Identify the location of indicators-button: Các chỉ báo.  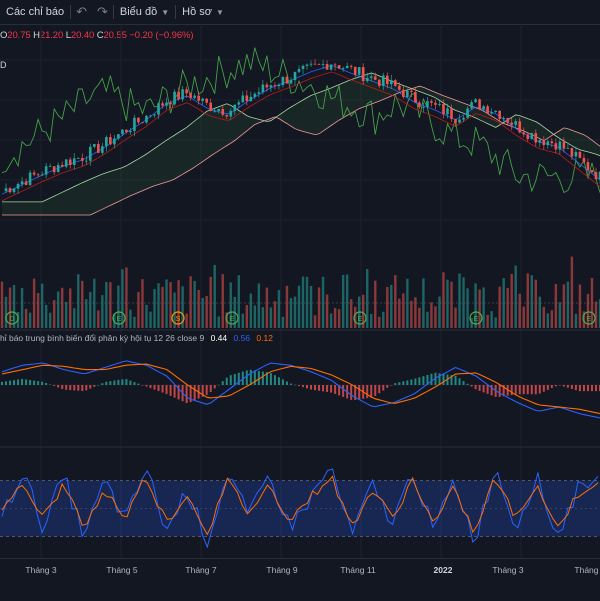
(35, 12).